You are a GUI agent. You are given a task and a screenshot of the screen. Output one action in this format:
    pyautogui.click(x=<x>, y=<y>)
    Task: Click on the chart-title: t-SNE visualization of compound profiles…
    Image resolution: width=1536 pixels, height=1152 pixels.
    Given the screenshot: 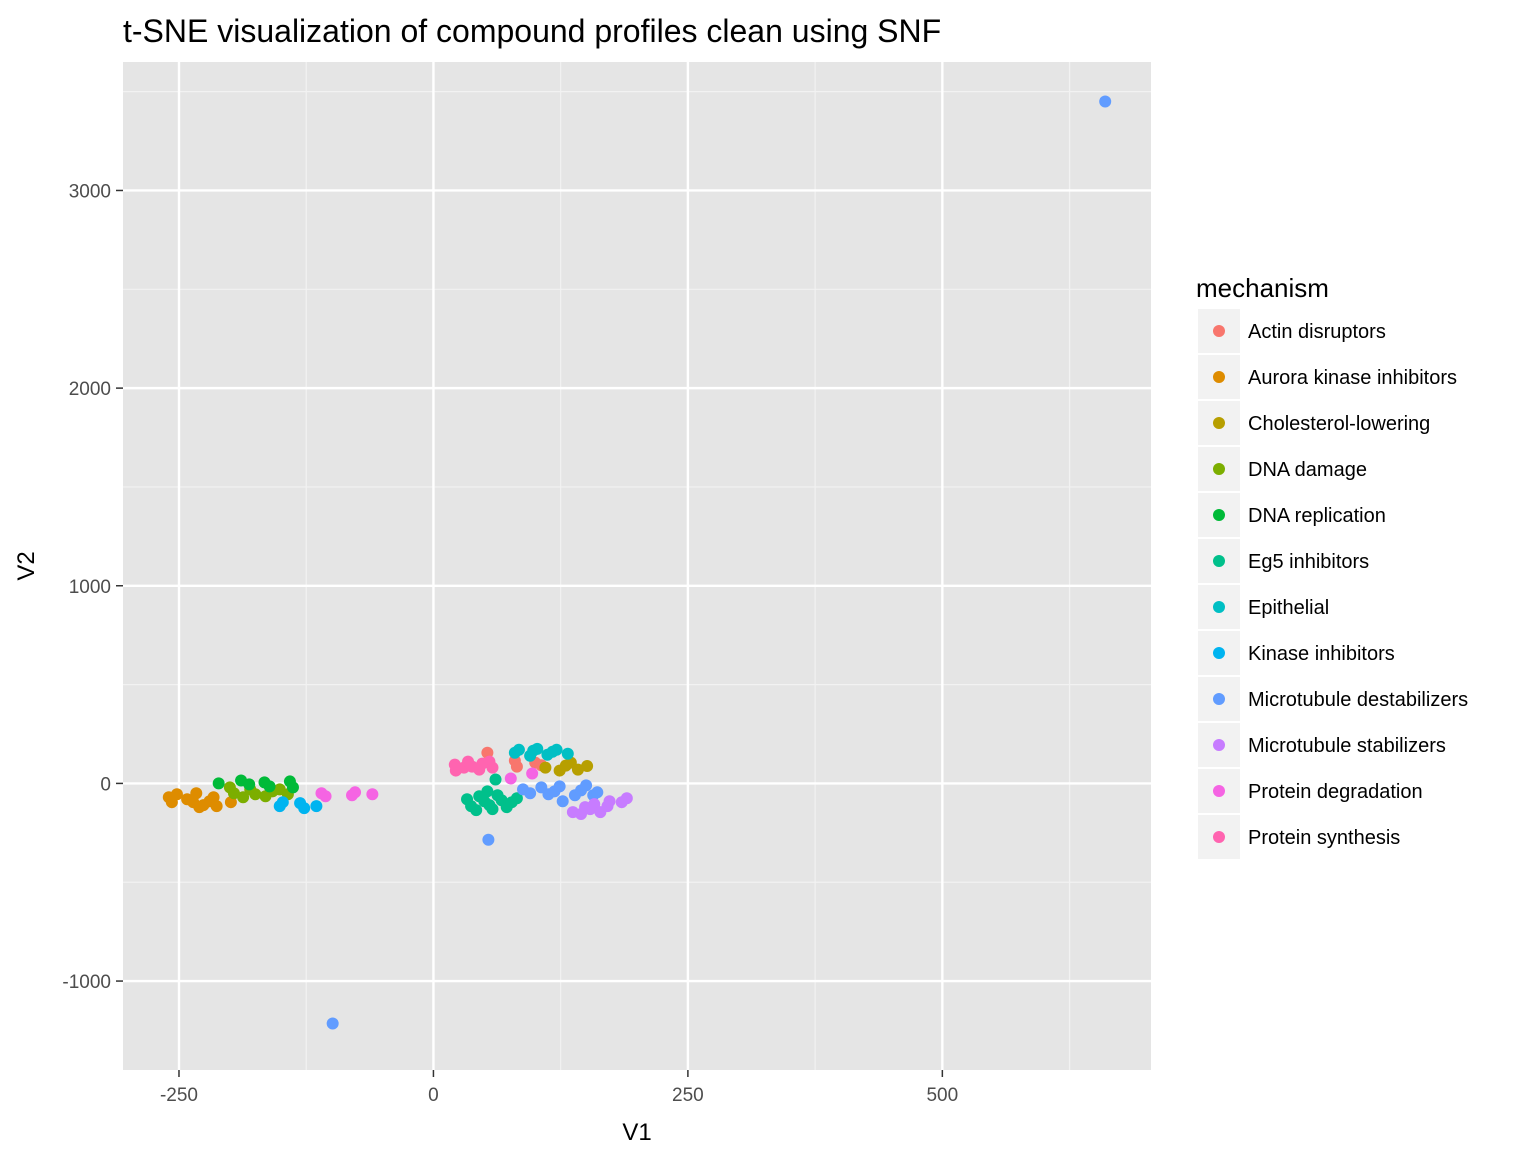 What is the action you would take?
    pyautogui.click(x=532, y=31)
    